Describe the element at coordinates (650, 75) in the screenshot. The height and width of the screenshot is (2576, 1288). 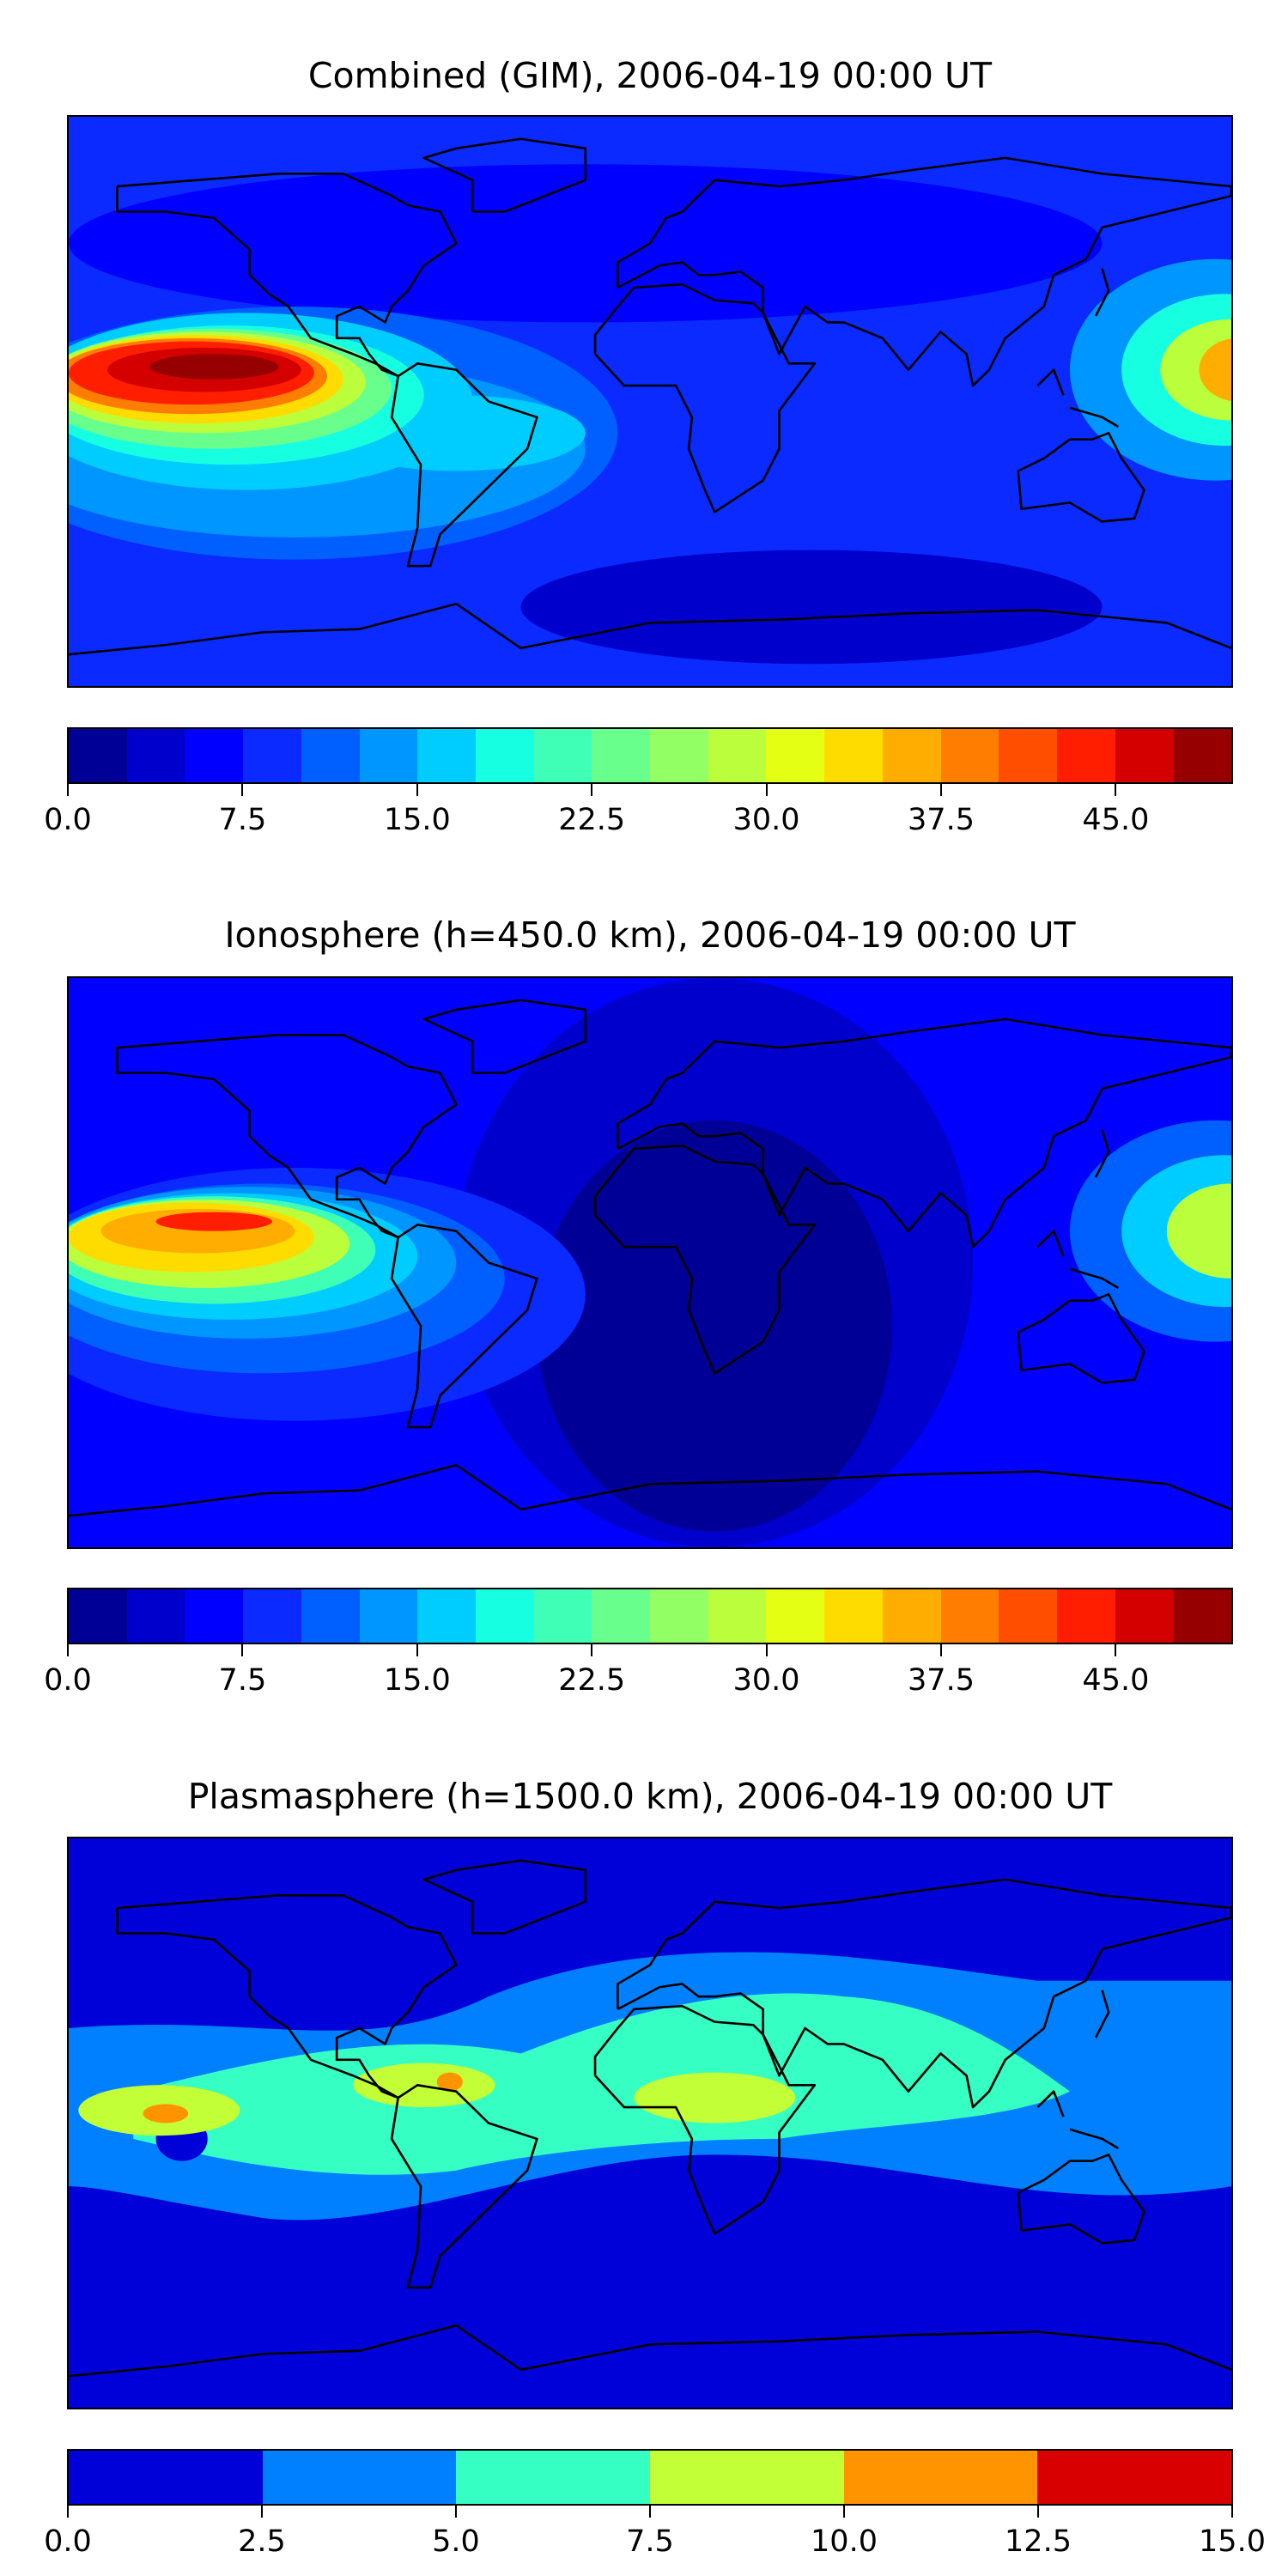
I see `panel-title-combined: Combined (GIM), 2006-04-19 00:00 UT` at that location.